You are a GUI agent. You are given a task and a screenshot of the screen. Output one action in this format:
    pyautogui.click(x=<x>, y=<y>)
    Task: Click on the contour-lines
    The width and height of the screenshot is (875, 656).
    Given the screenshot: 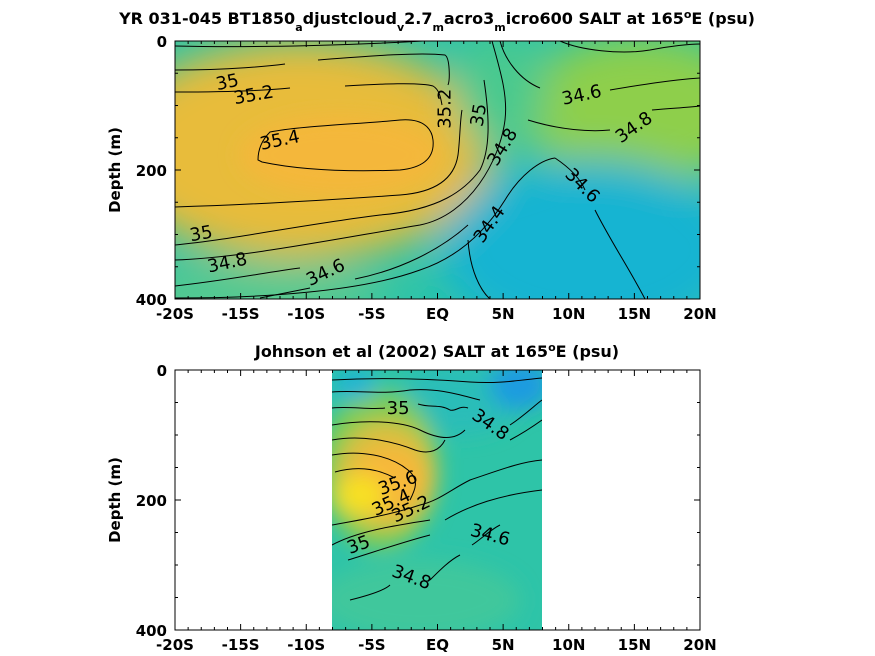 What is the action you would take?
    pyautogui.click(x=437, y=489)
    